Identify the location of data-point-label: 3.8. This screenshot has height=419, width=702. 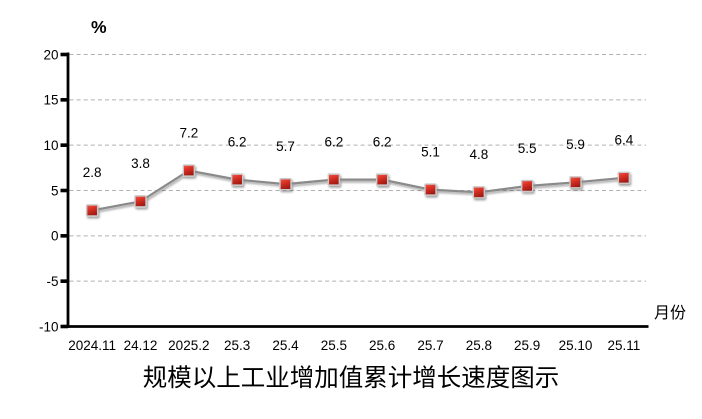
(140, 163).